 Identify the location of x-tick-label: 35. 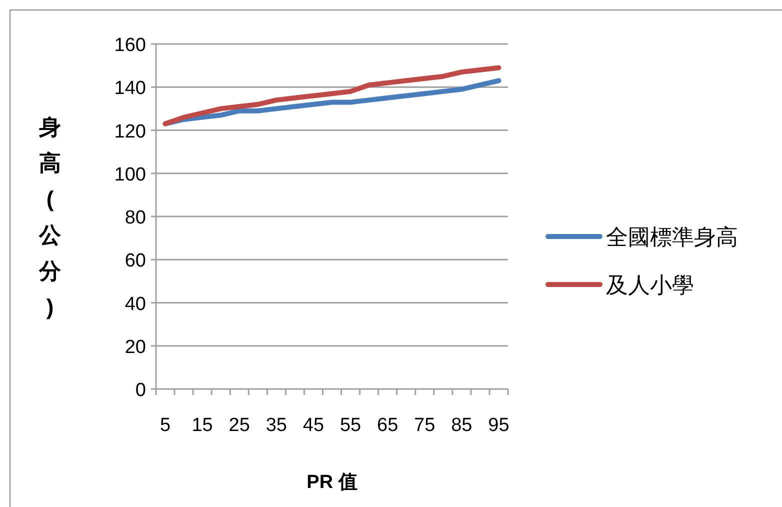
(276, 425).